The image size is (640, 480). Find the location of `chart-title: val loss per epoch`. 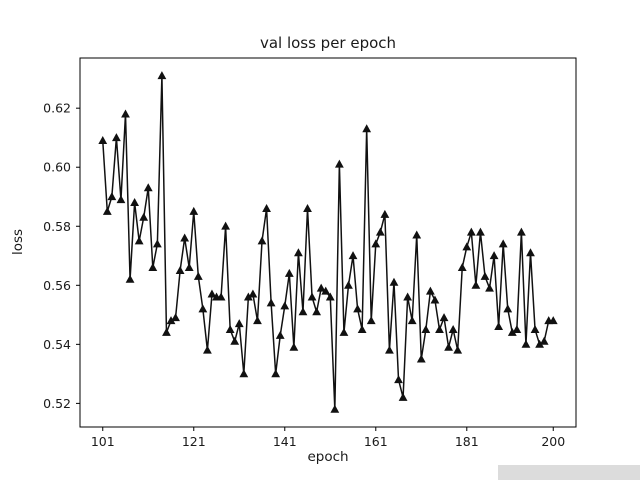

chart-title: val loss per epoch is located at coordinates (328, 43).